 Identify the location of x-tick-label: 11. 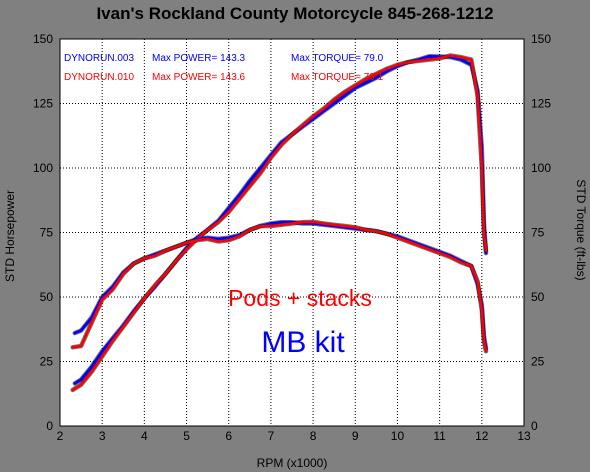
(439, 436).